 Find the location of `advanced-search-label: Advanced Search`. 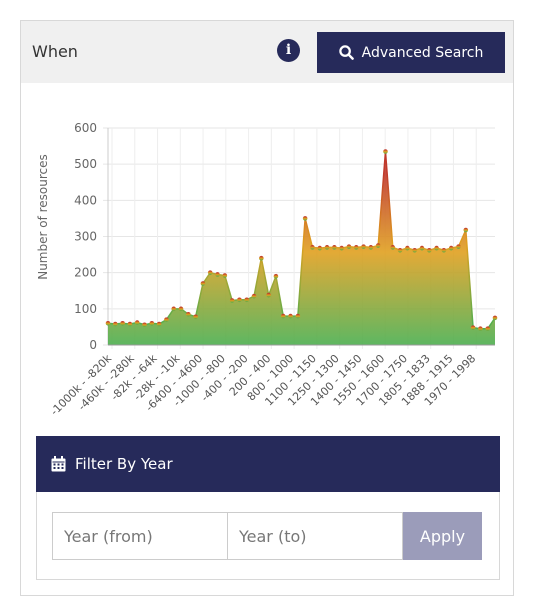

advanced-search-label: Advanced Search is located at coordinates (422, 52).